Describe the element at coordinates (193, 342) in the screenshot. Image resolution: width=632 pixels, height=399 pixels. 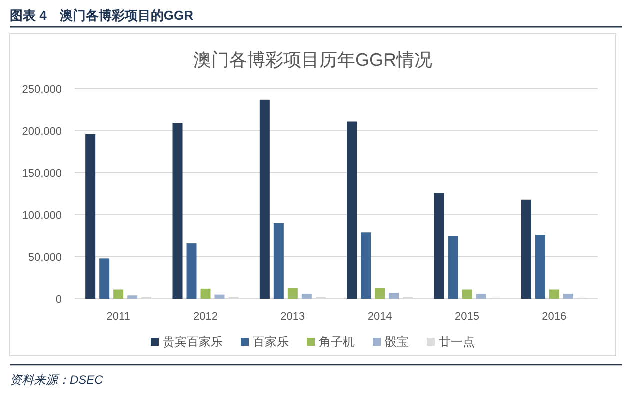
I see `legend-label: 贵宾百家乐` at that location.